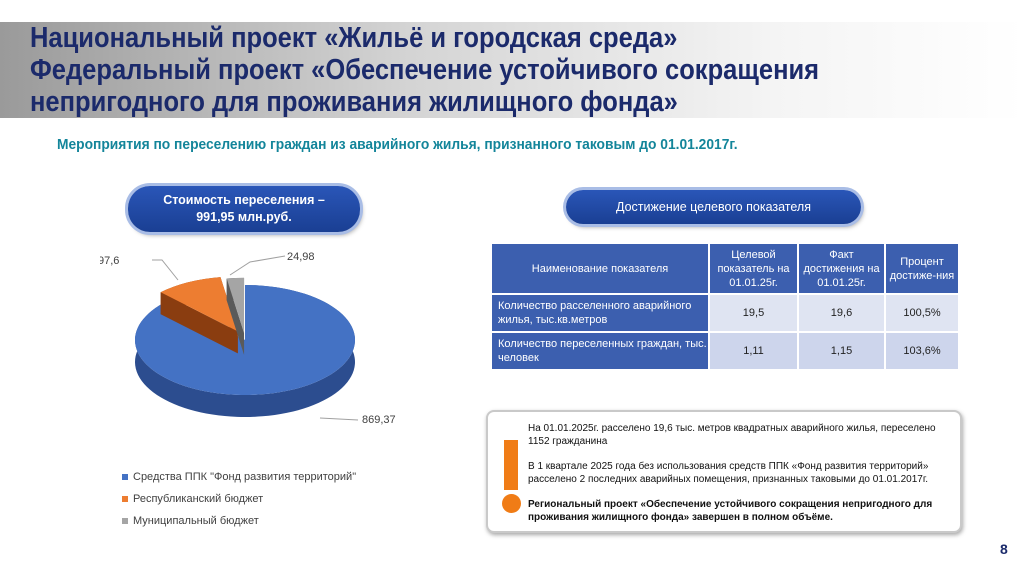 The height and width of the screenshot is (574, 1024). I want to click on data-label: 869,37, so click(379, 420).